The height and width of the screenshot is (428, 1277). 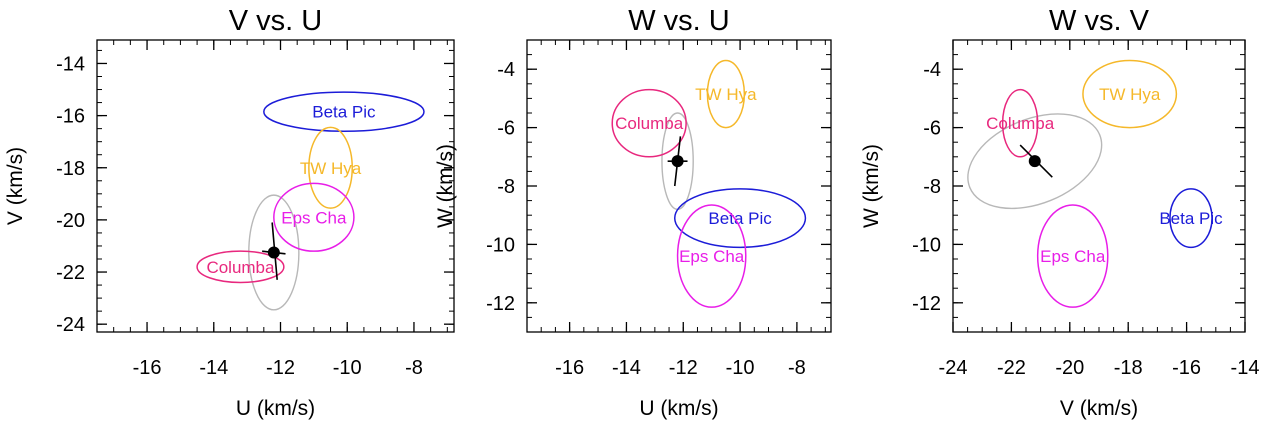 What do you see at coordinates (1099, 408) in the screenshot?
I see `x-axis-label: V (km/s)` at bounding box center [1099, 408].